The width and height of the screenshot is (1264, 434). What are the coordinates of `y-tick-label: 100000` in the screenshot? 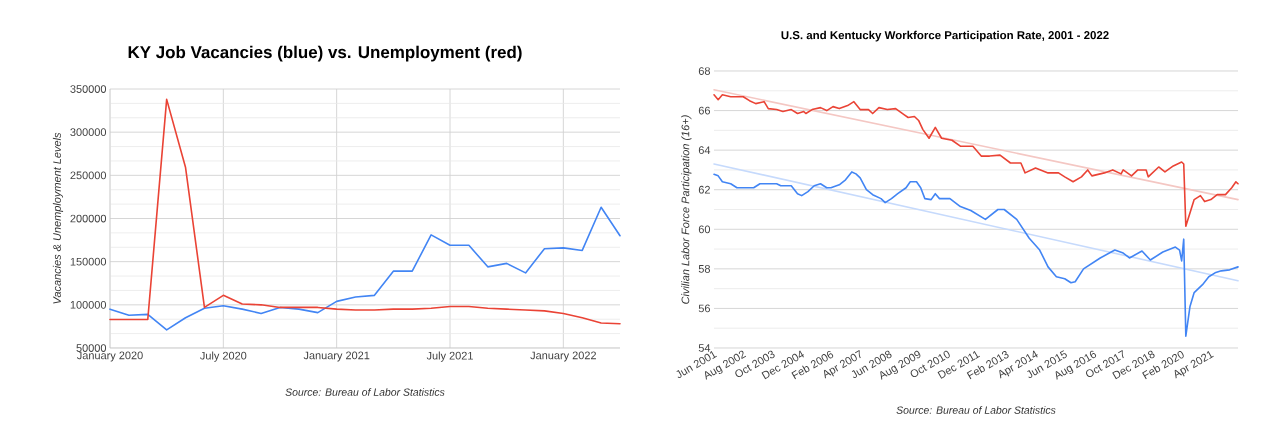 It's located at (88, 304).